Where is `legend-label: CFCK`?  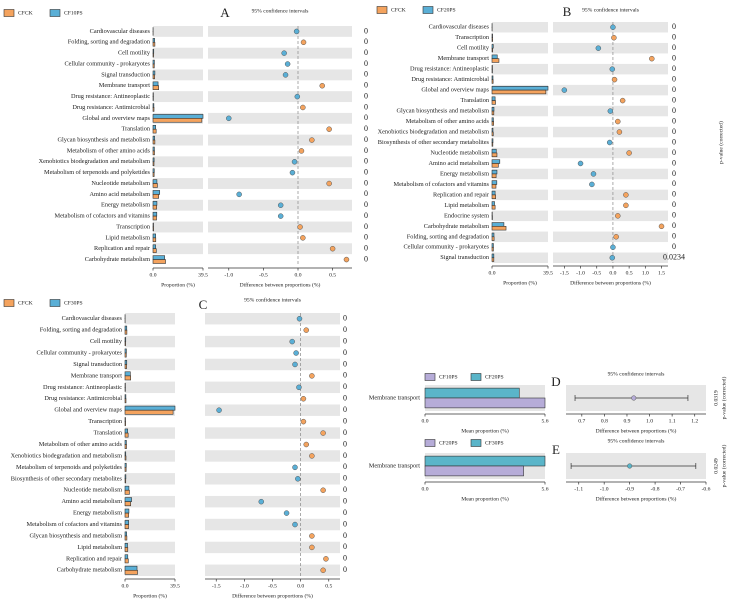
legend-label: CFCK is located at coordinates (398, 10).